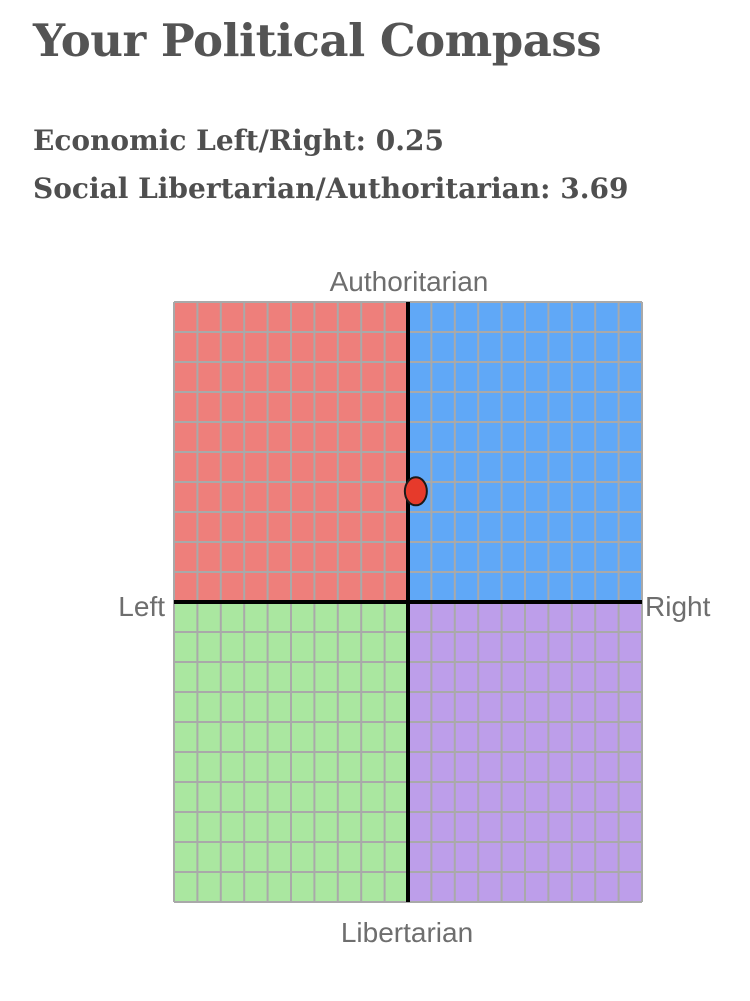 This screenshot has width=750, height=1001. Describe the element at coordinates (415, 491) in the screenshot. I see `result-point` at that location.